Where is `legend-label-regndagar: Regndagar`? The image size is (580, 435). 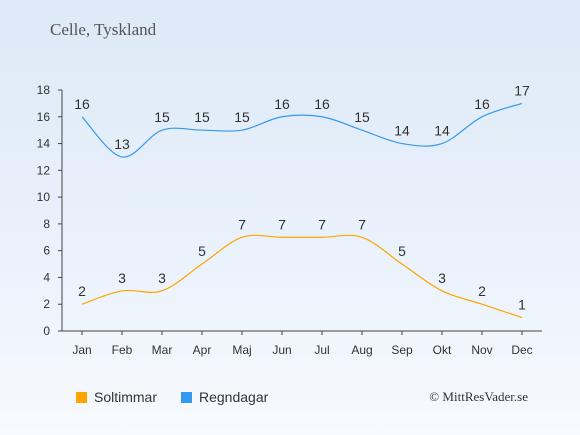 legend-label-regndagar: Regndagar is located at coordinates (234, 397).